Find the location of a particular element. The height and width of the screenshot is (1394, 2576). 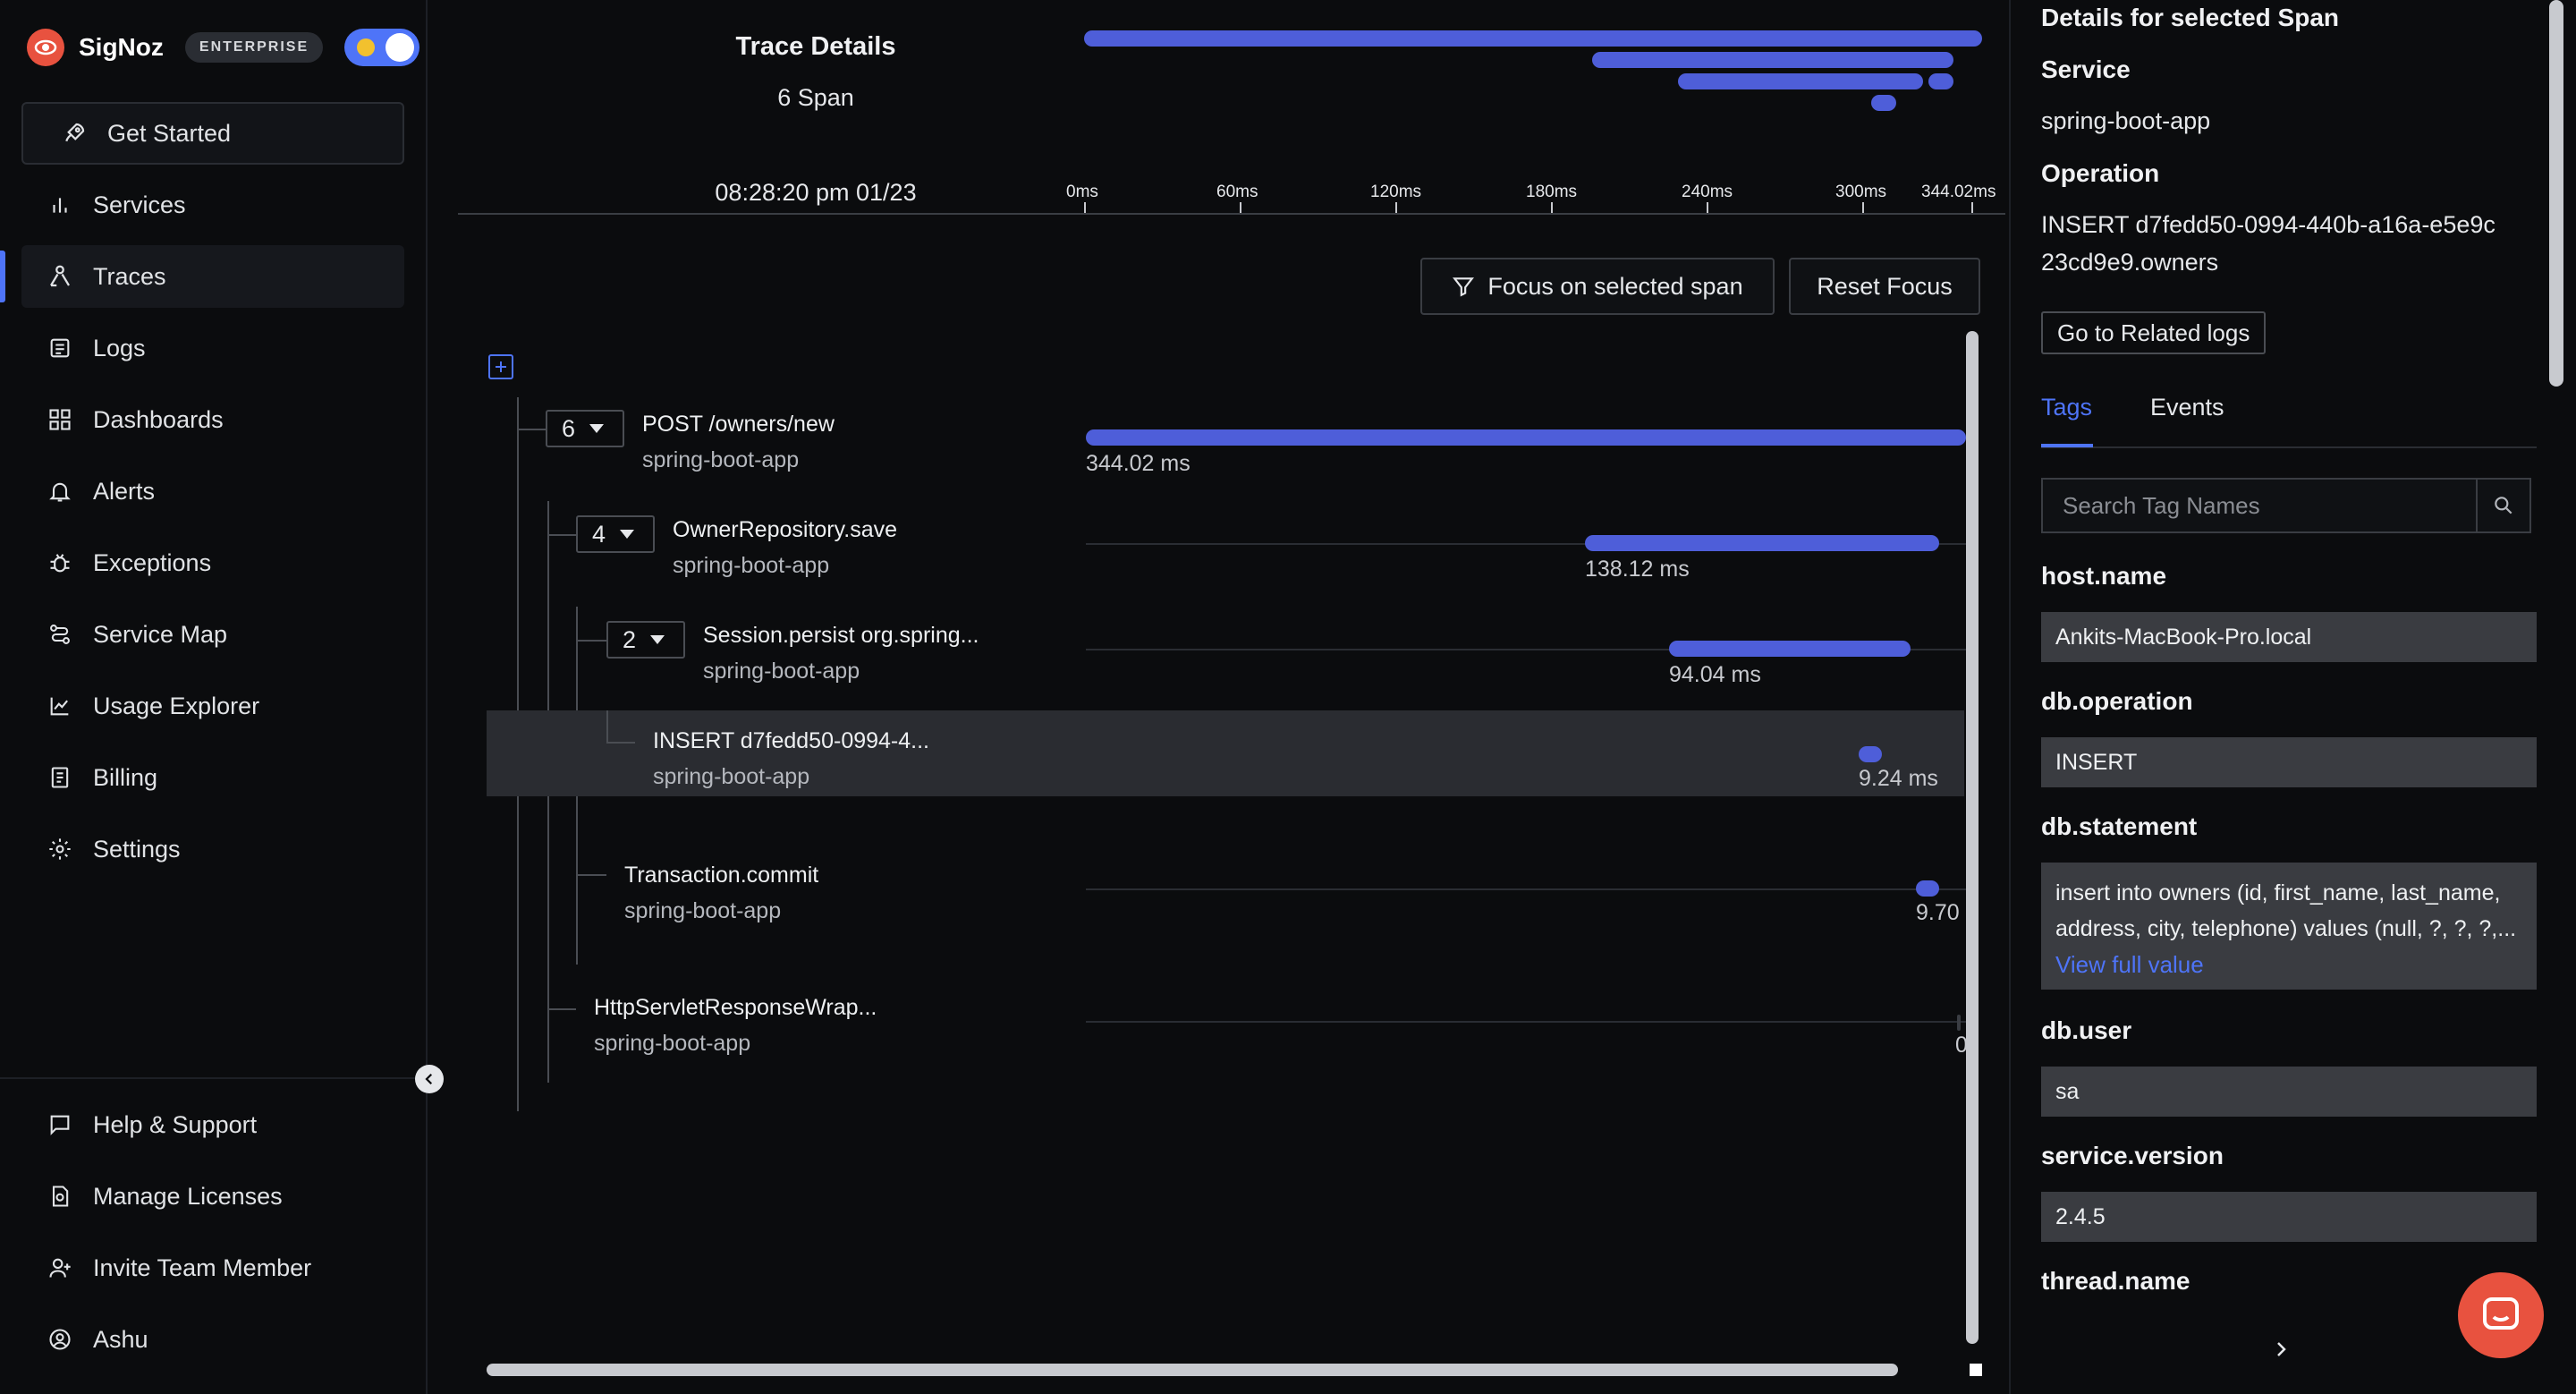

span-track is located at coordinates (1526, 544).